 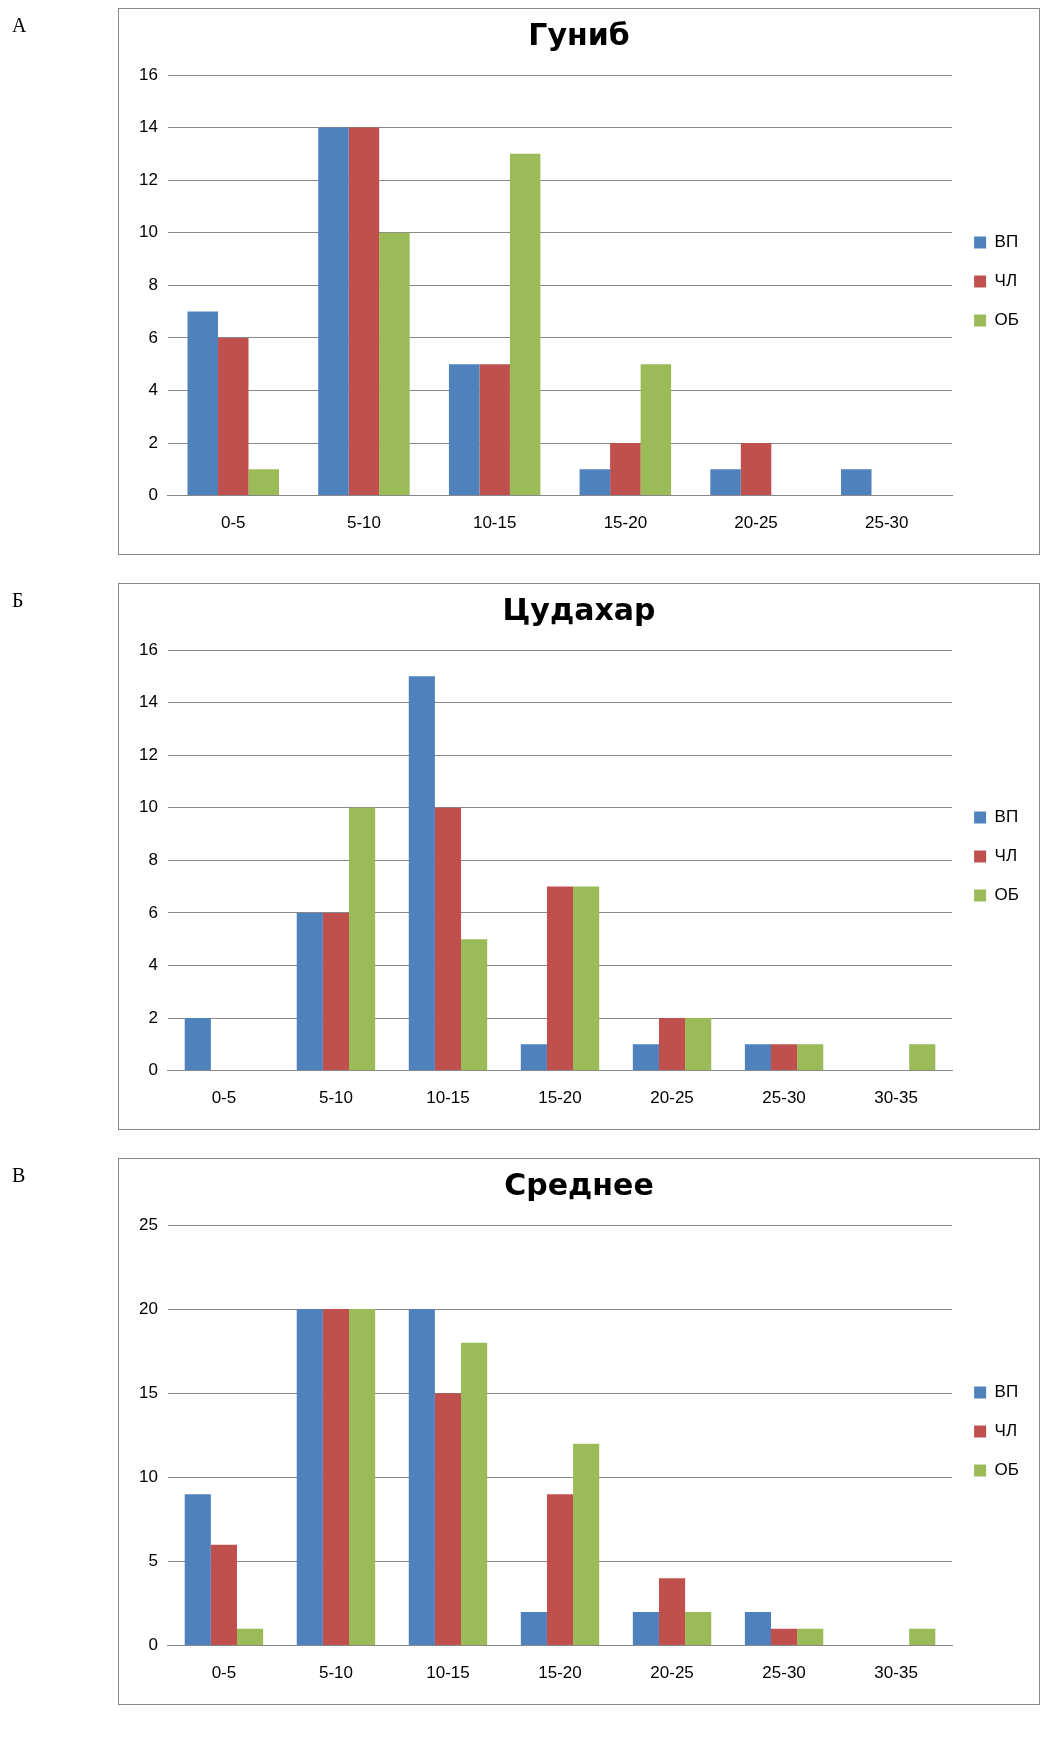 I want to click on y-tick-label: 14, so click(x=148, y=127).